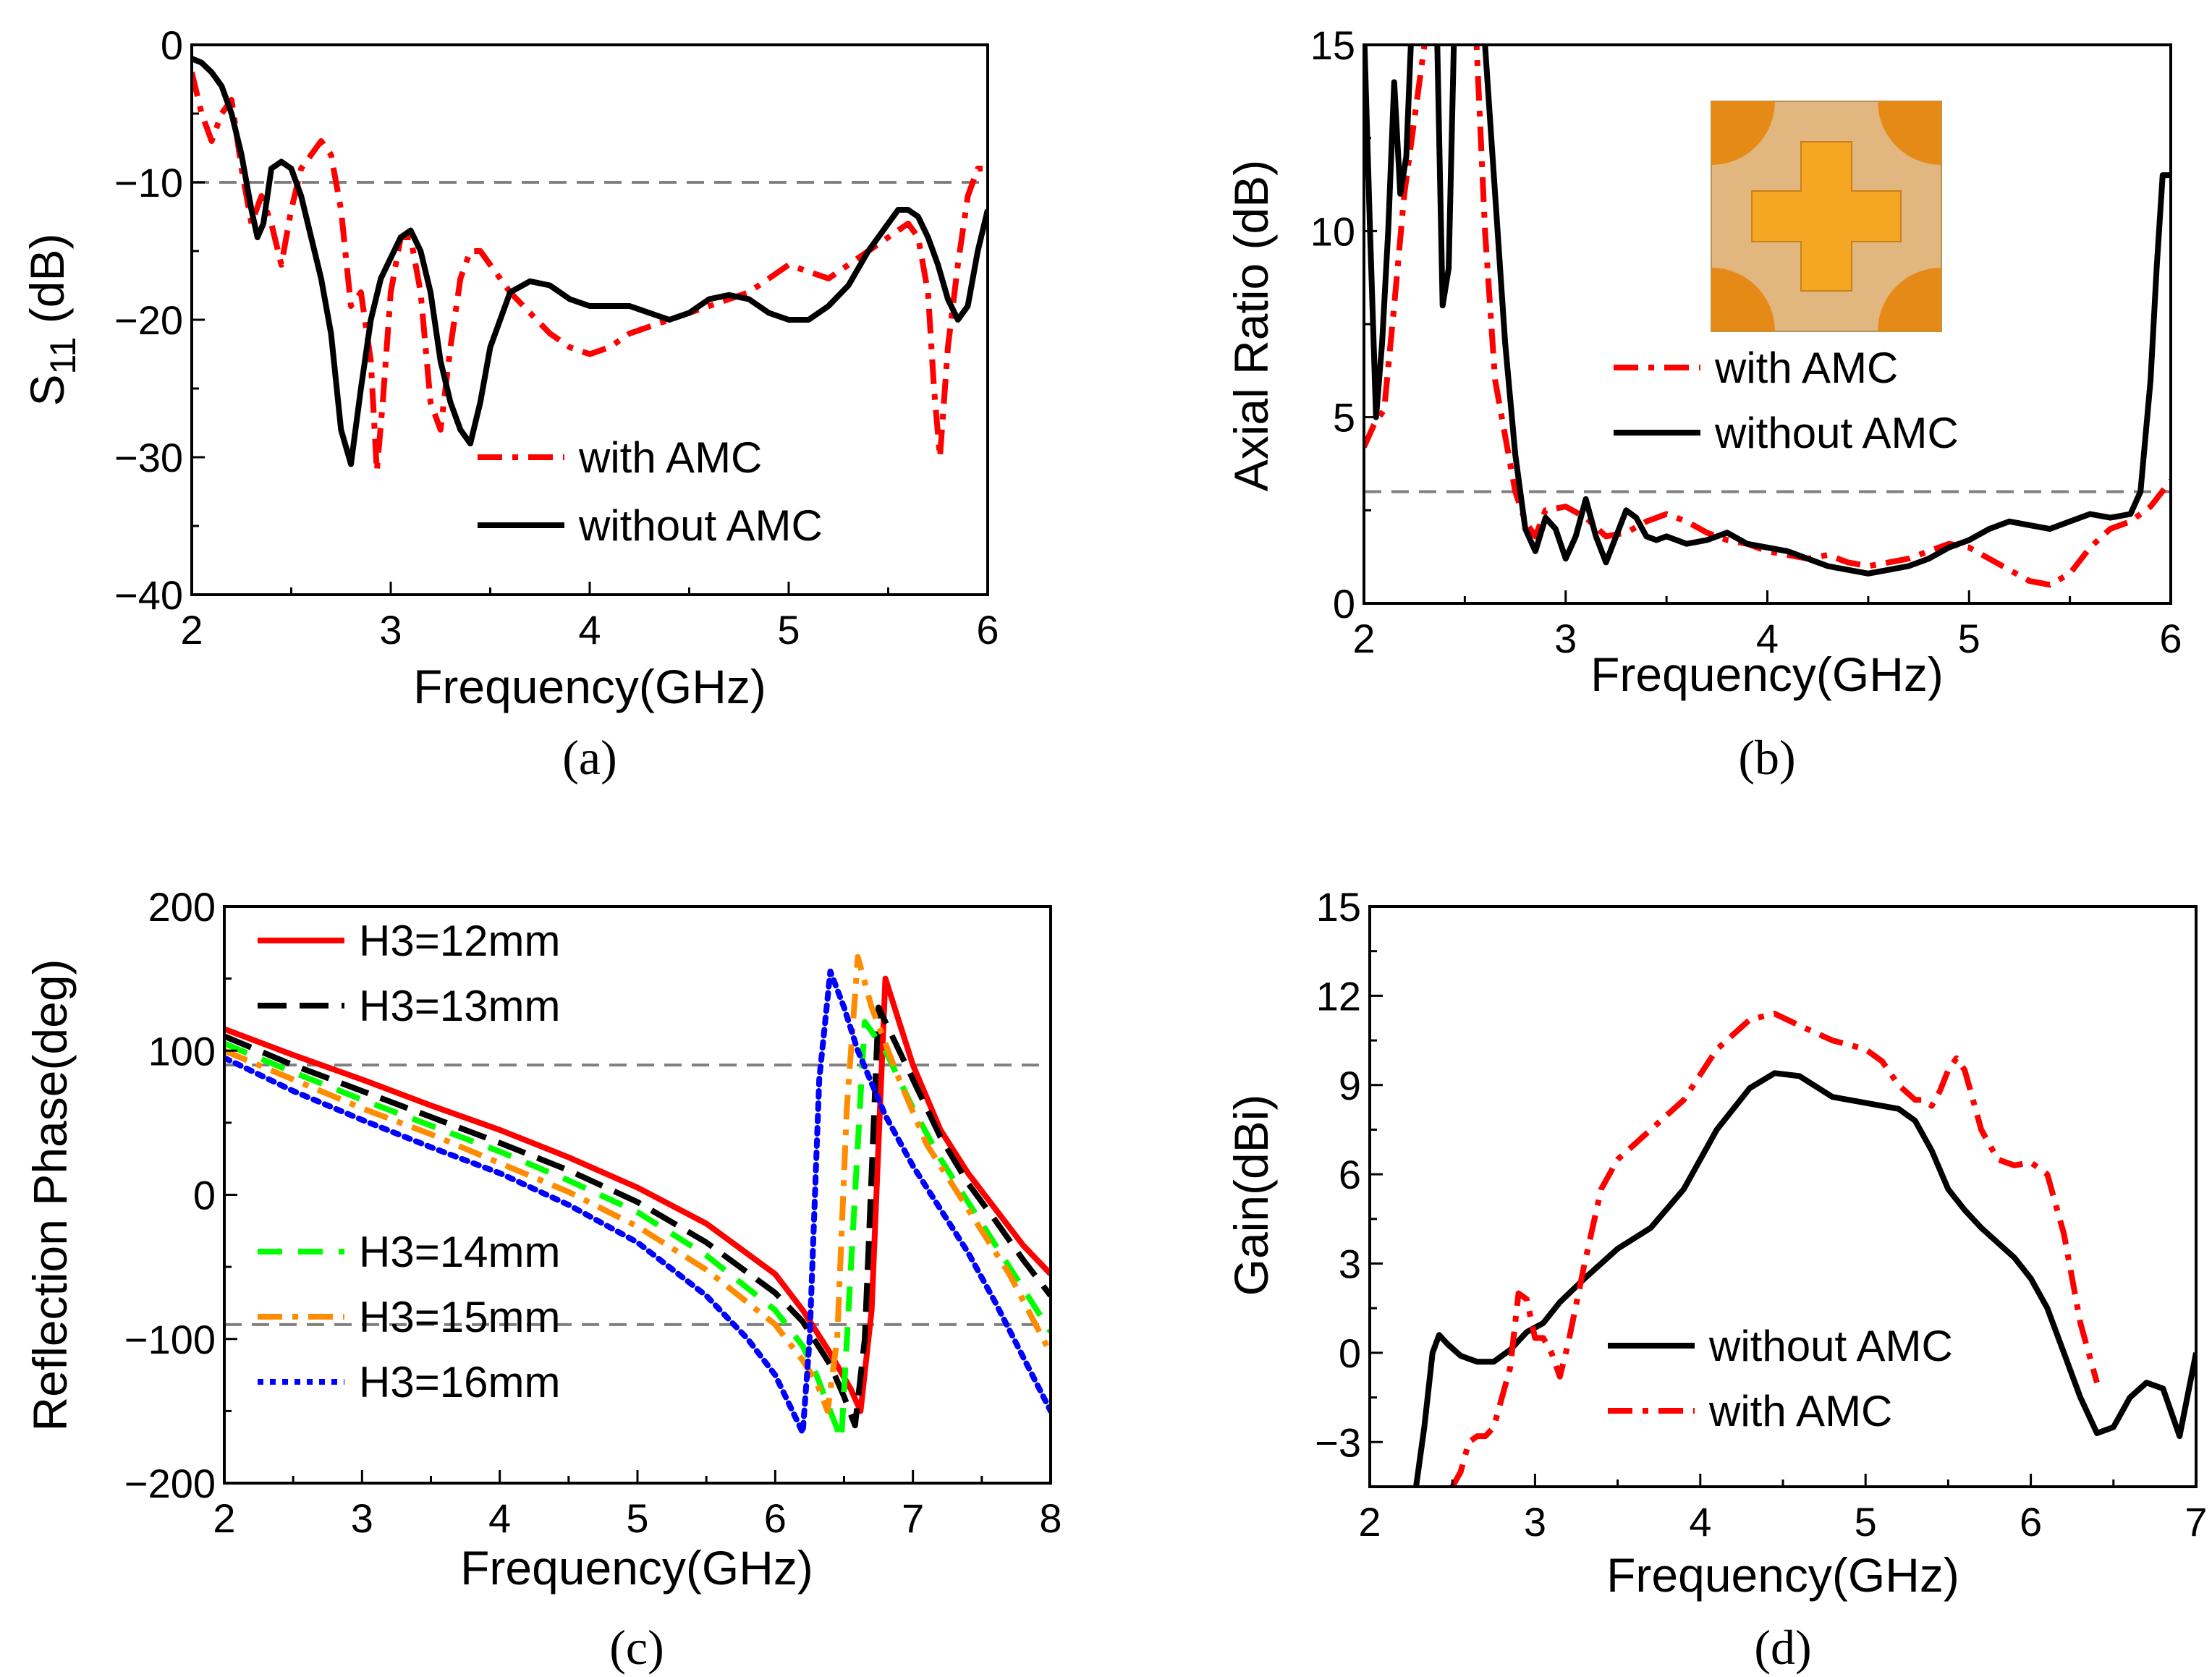 This screenshot has width=2212, height=1677. I want to click on panel-caption: (c), so click(636, 1647).